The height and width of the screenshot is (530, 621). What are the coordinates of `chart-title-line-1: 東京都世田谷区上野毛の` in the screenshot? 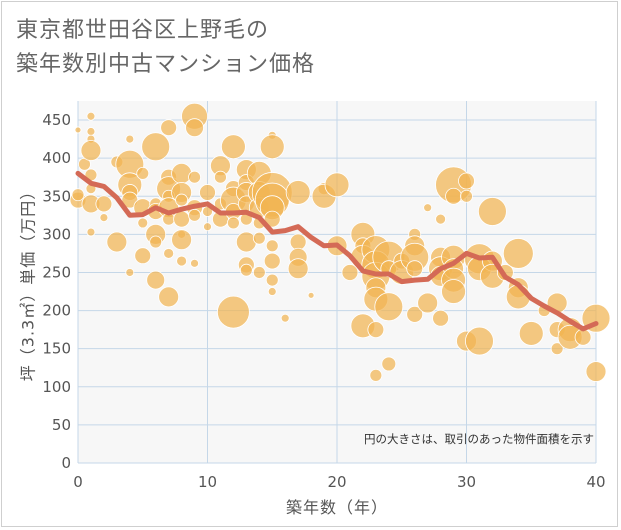 It's located at (143, 30).